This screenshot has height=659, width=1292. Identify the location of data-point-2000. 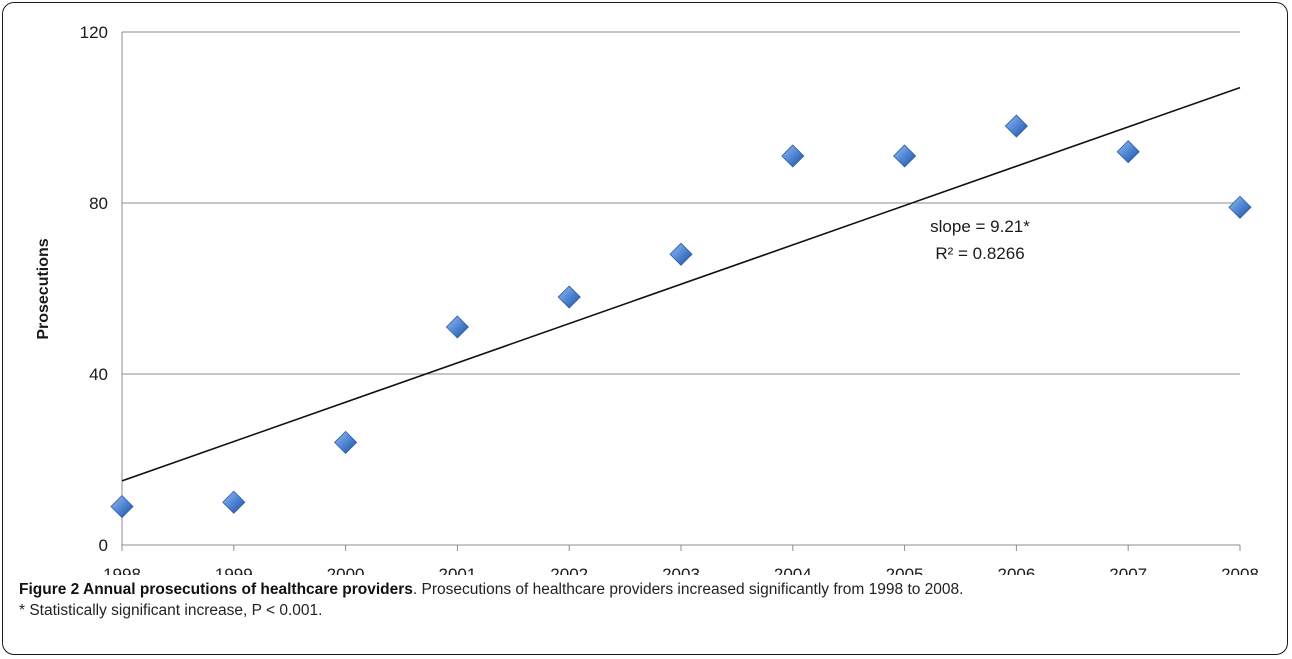
(346, 442).